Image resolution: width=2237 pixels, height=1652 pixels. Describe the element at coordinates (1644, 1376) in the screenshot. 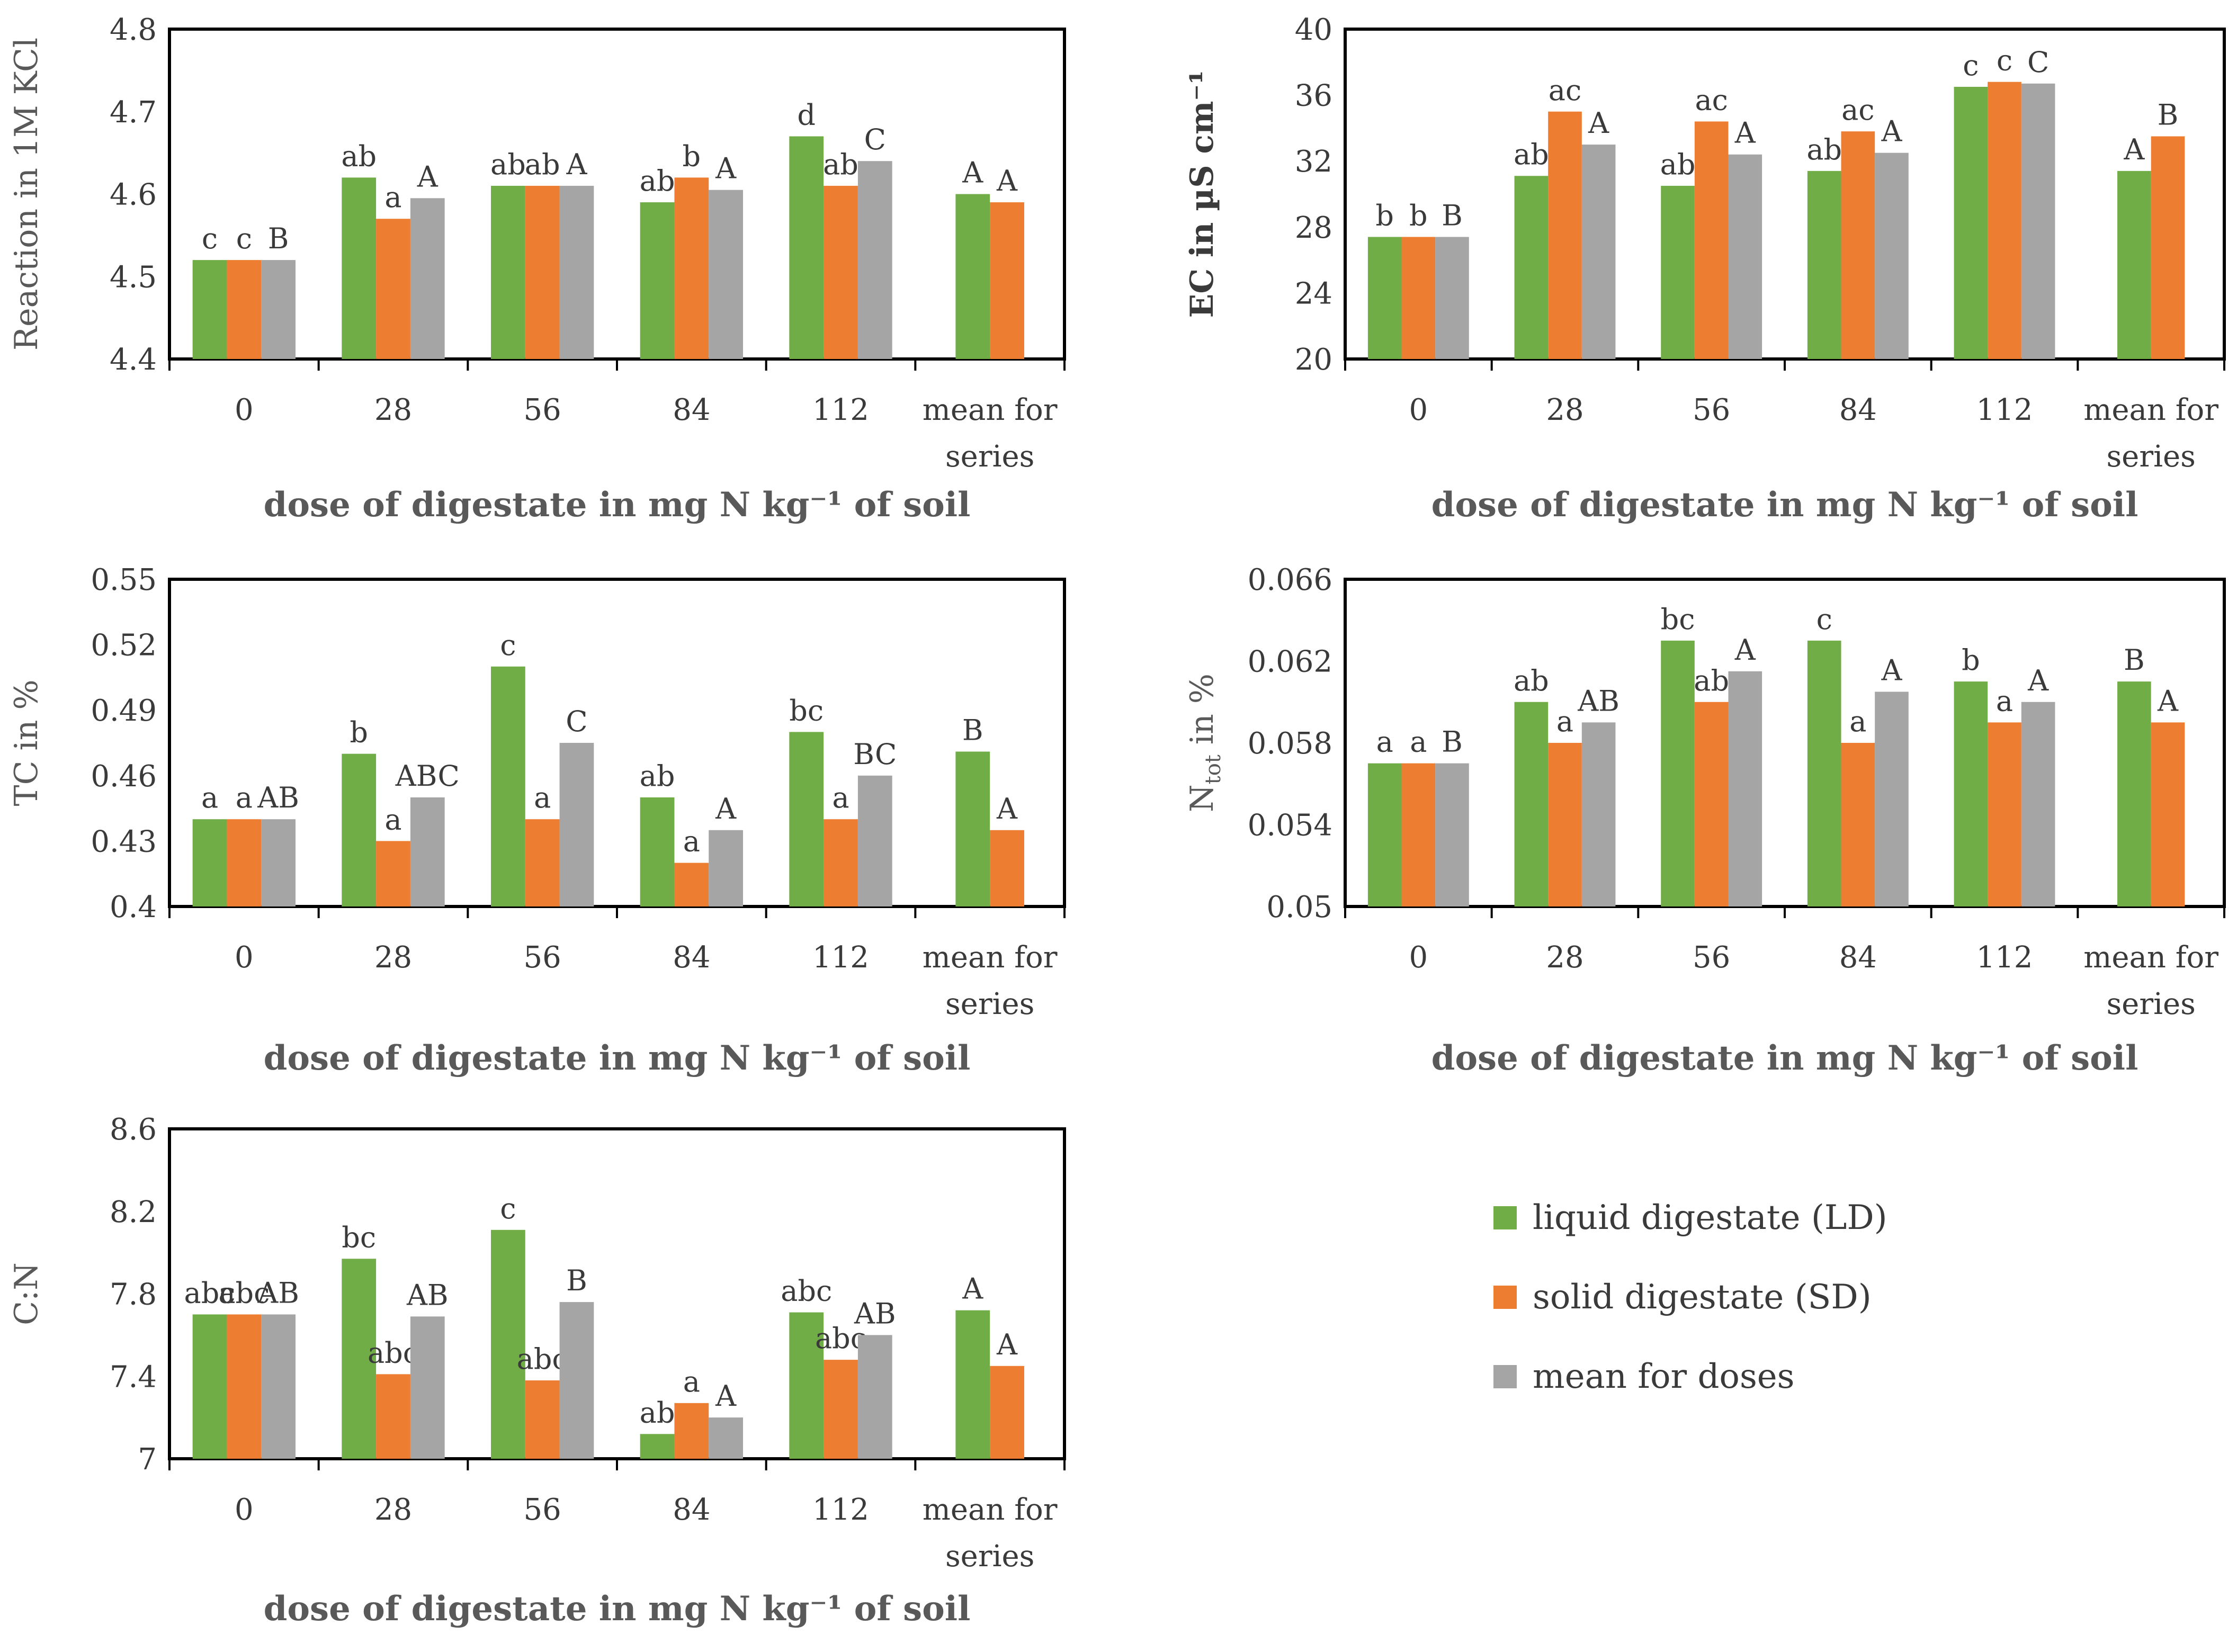

I see `legend-item-mean: mean for doses` at that location.